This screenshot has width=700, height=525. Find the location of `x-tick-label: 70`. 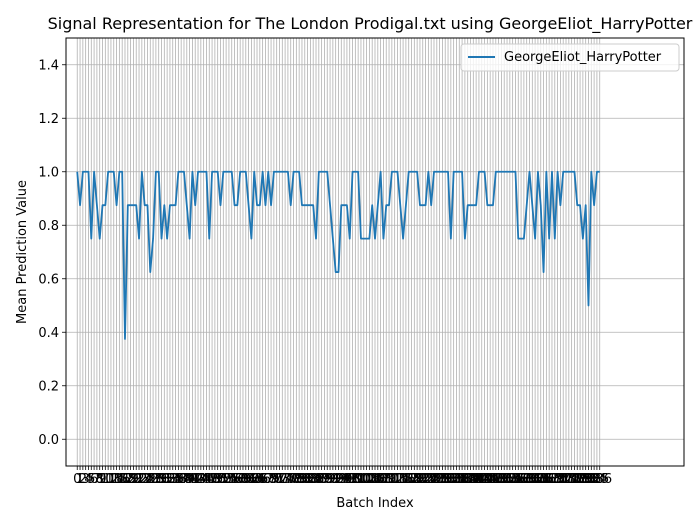

x-tick-label: 70 is located at coordinates (274, 479).